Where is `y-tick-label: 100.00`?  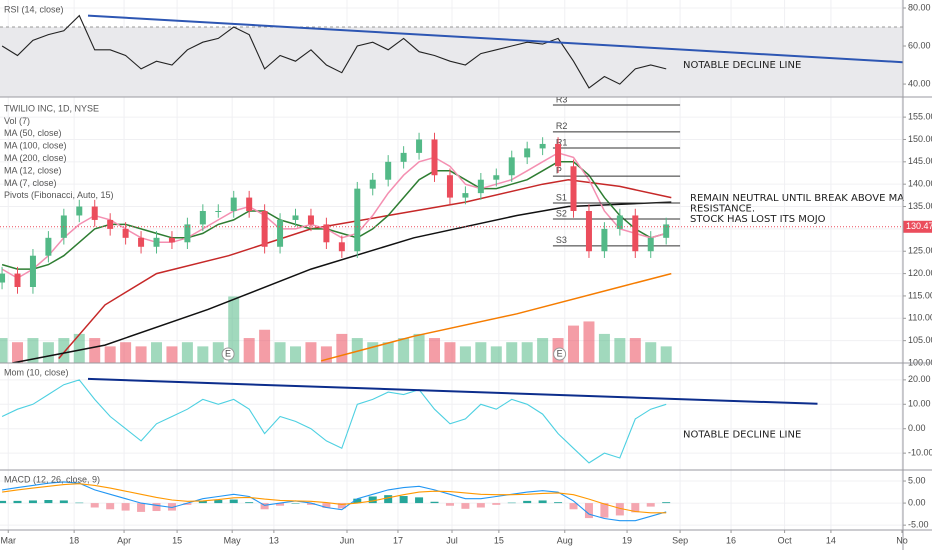 y-tick-label: 100.00 is located at coordinates (920, 362).